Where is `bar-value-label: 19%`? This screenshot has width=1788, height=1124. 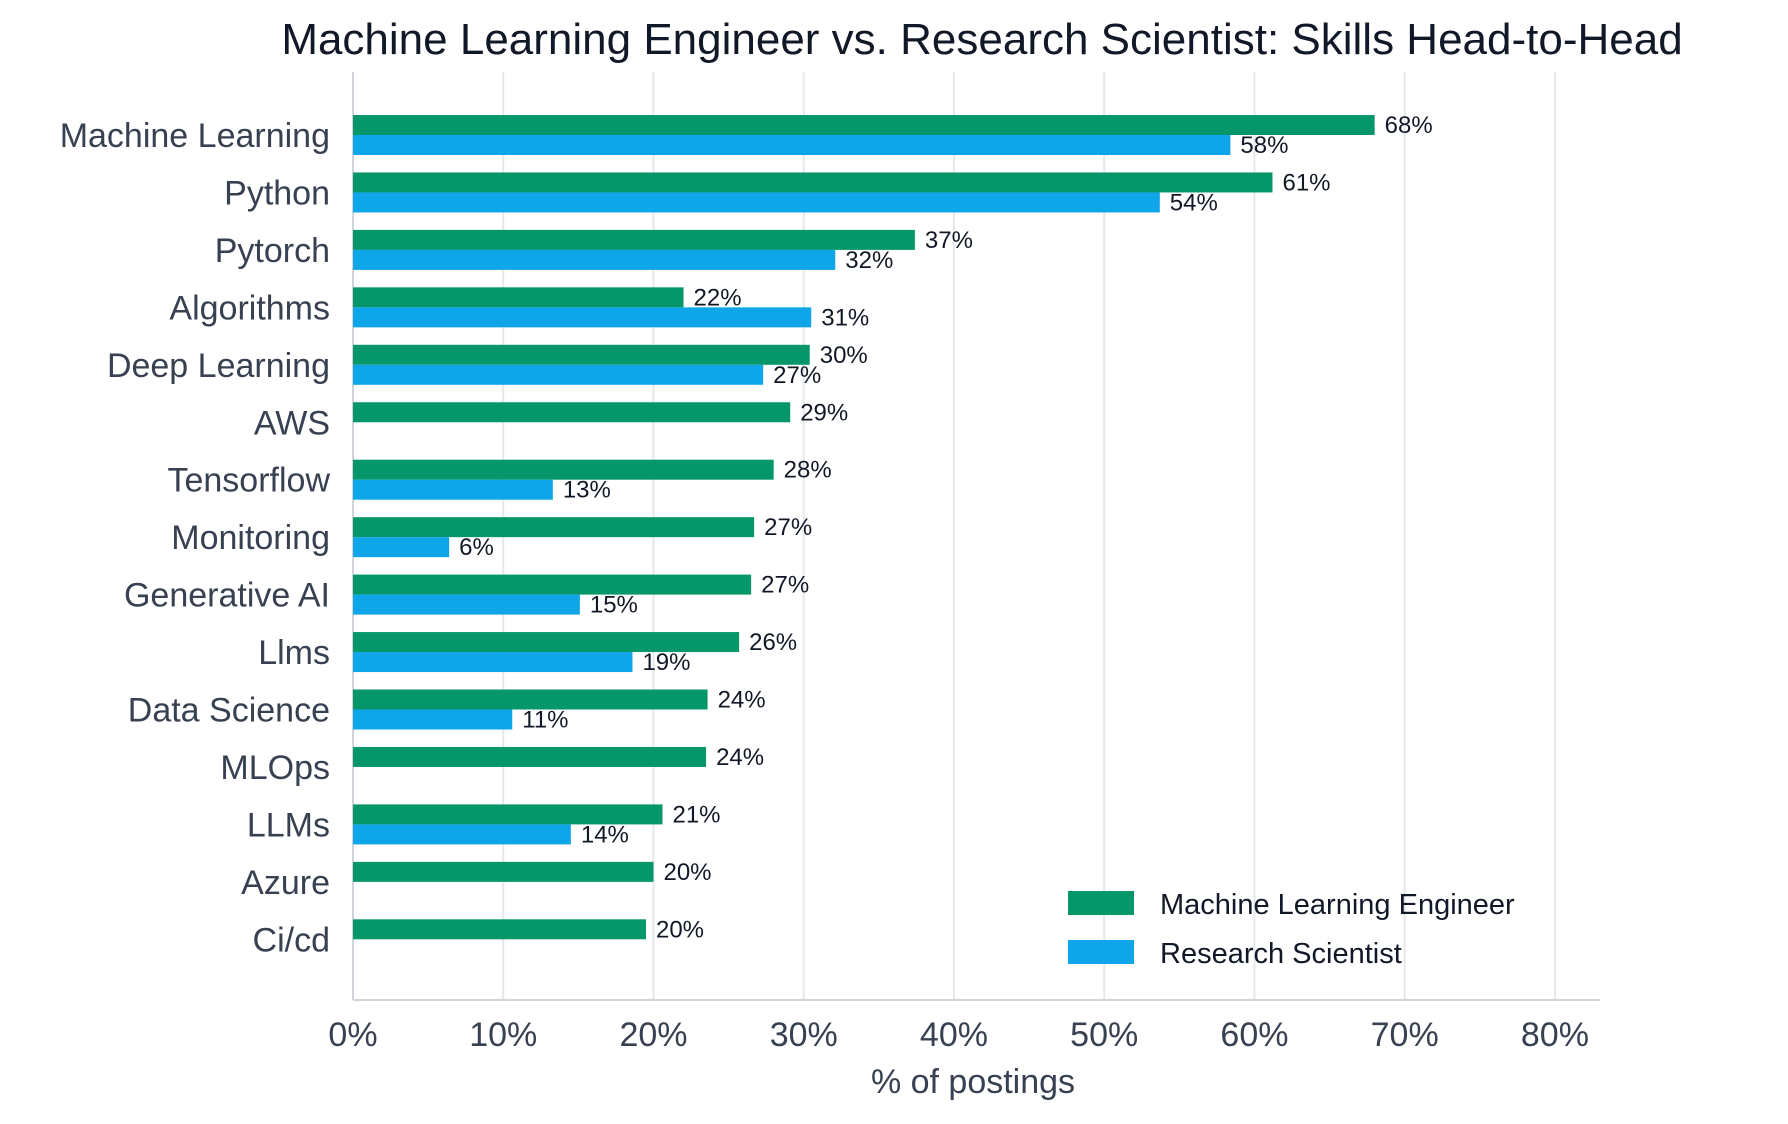
bar-value-label: 19% is located at coordinates (666, 662).